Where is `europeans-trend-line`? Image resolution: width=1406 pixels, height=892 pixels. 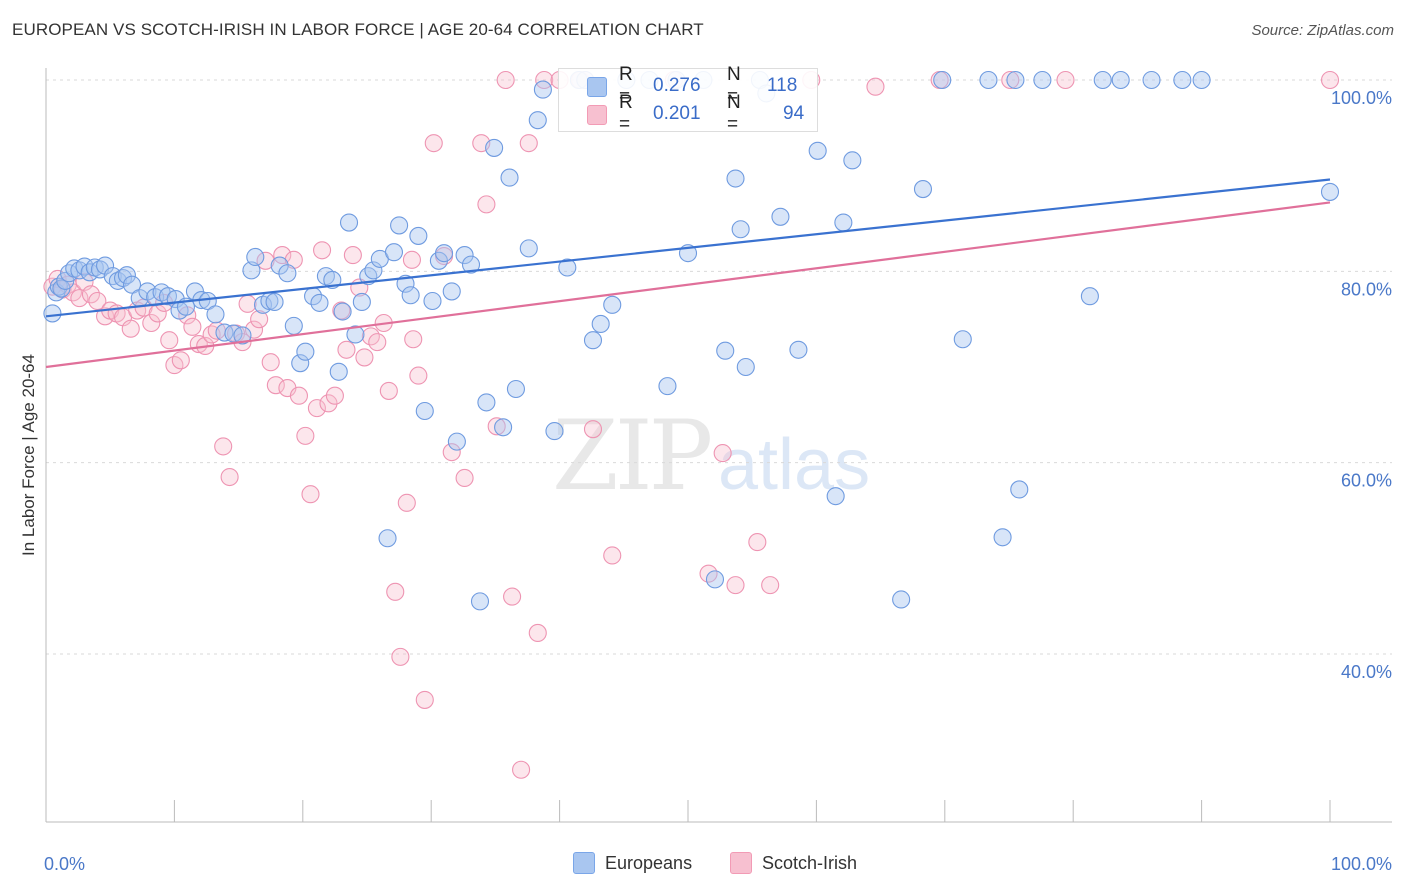
europeans-trend-line is located at coordinates (688, 248).